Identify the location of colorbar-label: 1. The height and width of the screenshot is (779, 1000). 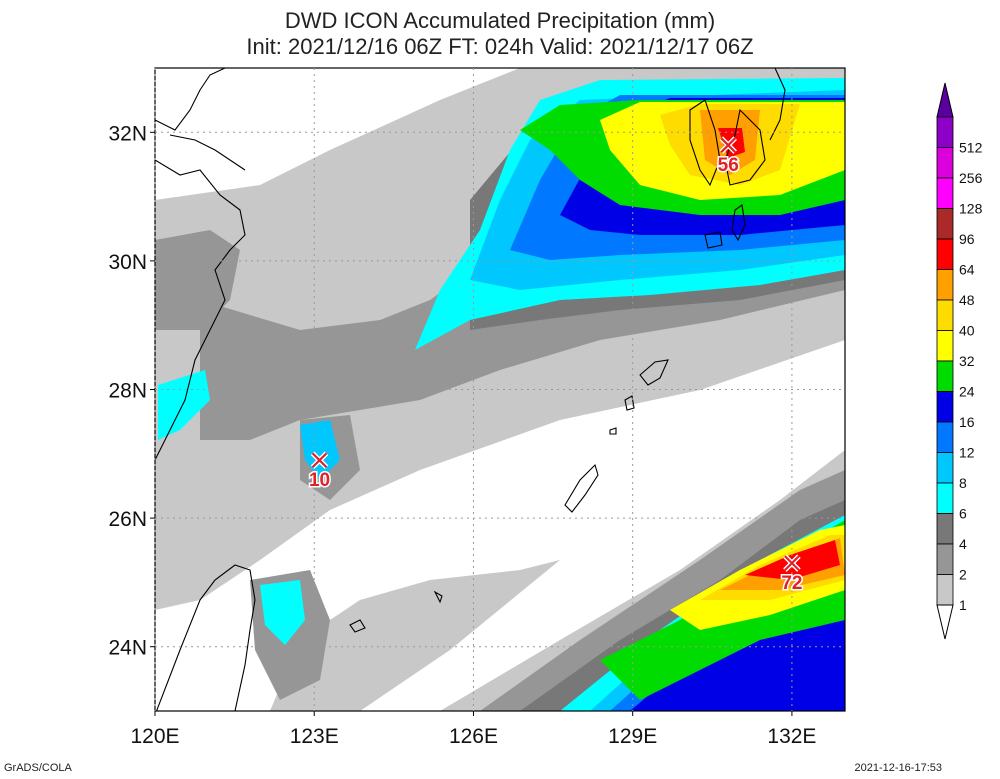
(963, 605).